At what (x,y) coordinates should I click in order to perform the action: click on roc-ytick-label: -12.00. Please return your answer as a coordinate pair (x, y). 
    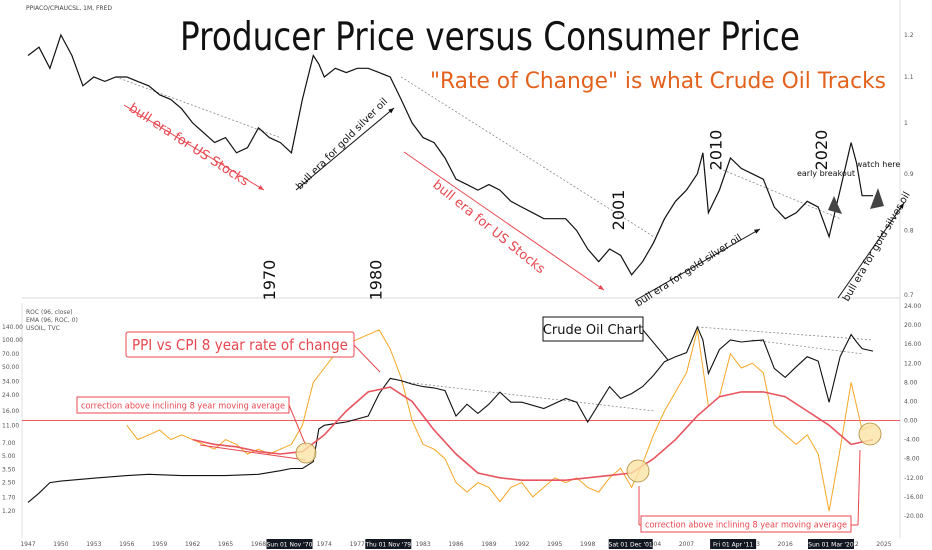
    Looking at the image, I should click on (914, 478).